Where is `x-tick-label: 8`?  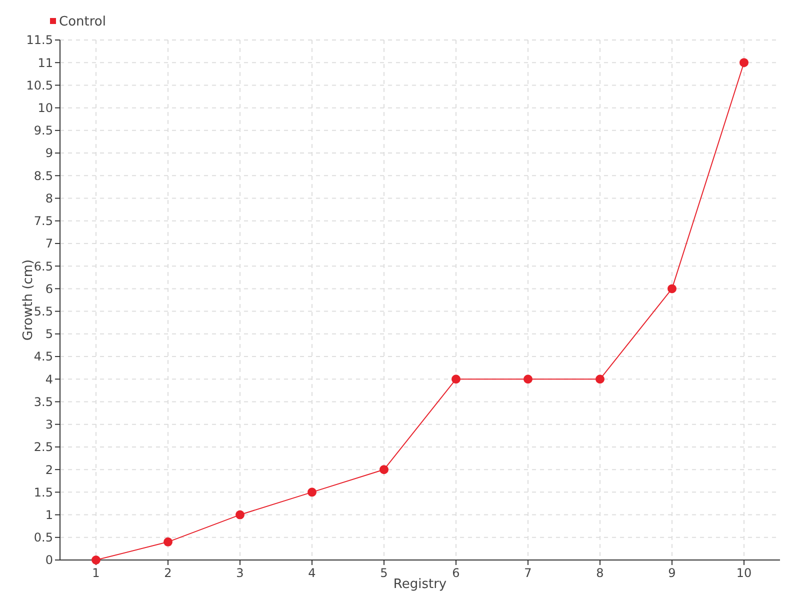 x-tick-label: 8 is located at coordinates (600, 573).